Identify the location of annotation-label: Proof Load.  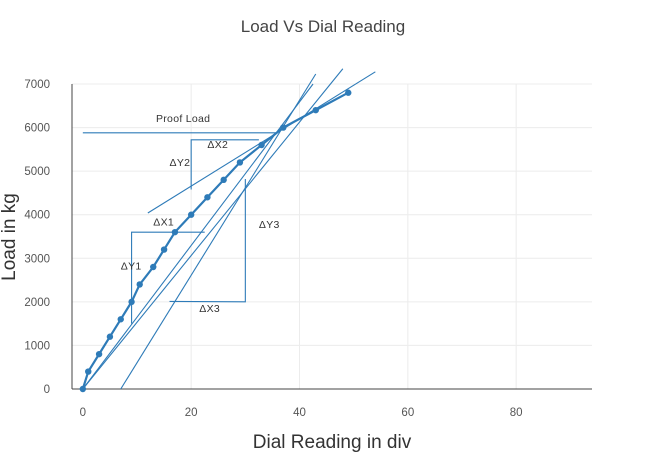
(183, 119).